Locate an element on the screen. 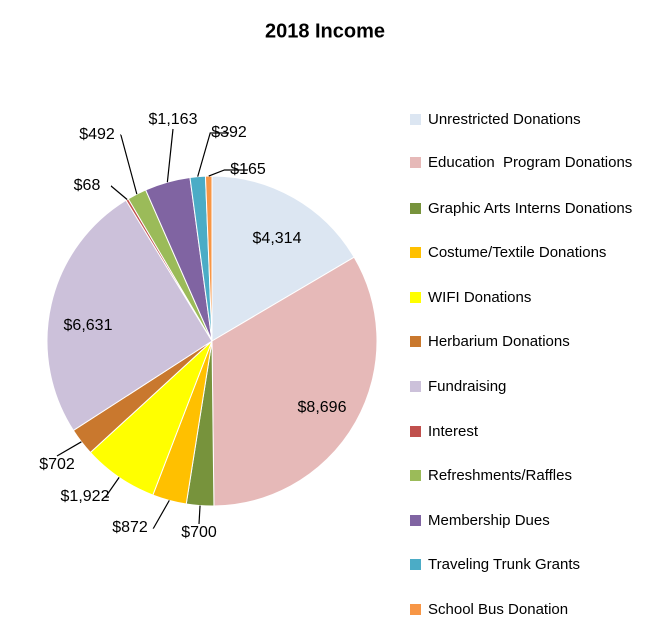 This screenshot has height=643, width=650. legend-label: Interest is located at coordinates (453, 431).